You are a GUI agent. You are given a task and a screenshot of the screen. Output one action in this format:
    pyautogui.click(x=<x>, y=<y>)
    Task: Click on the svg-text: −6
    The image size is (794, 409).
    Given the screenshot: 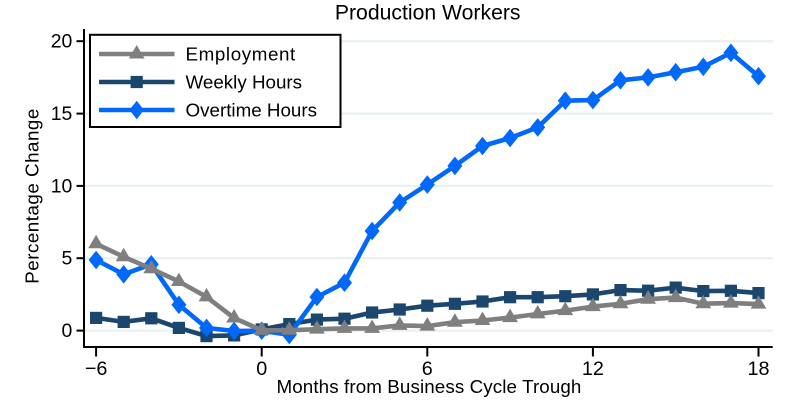 What is the action you would take?
    pyautogui.click(x=96, y=369)
    